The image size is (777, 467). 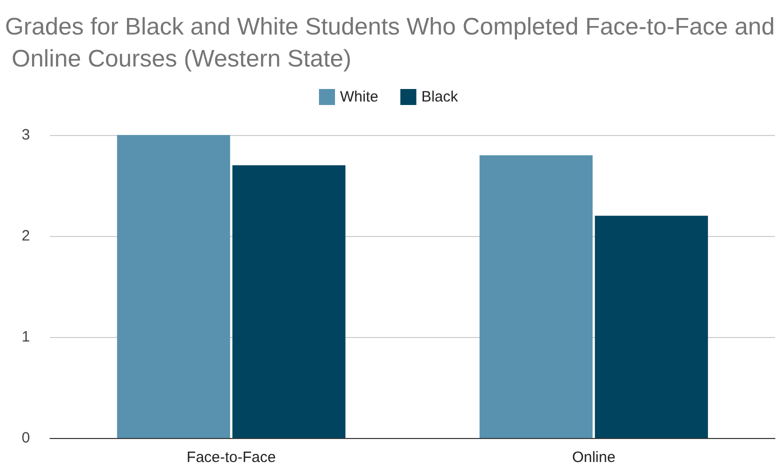 I want to click on y-tick-label: 2, so click(x=26, y=236).